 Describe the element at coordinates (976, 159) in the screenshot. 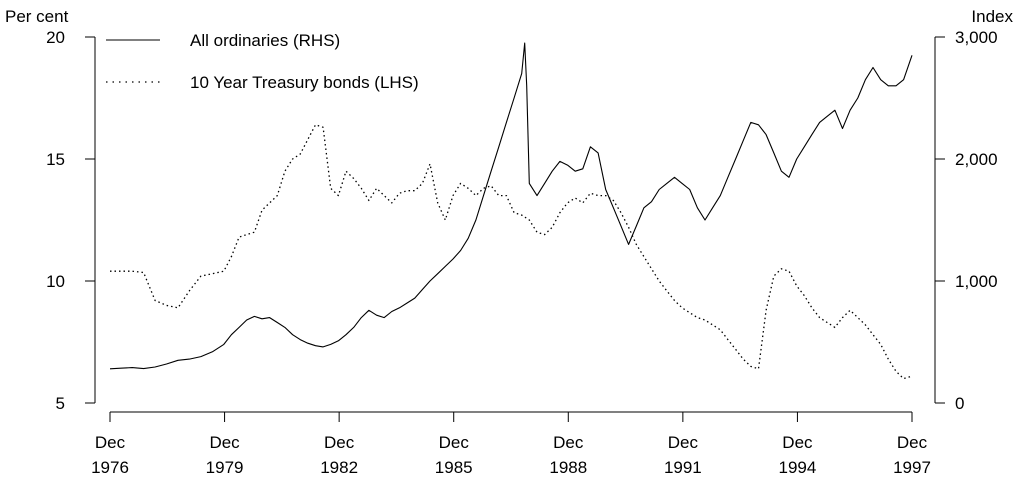

I see `right-axis-tick-label: 2,000` at that location.